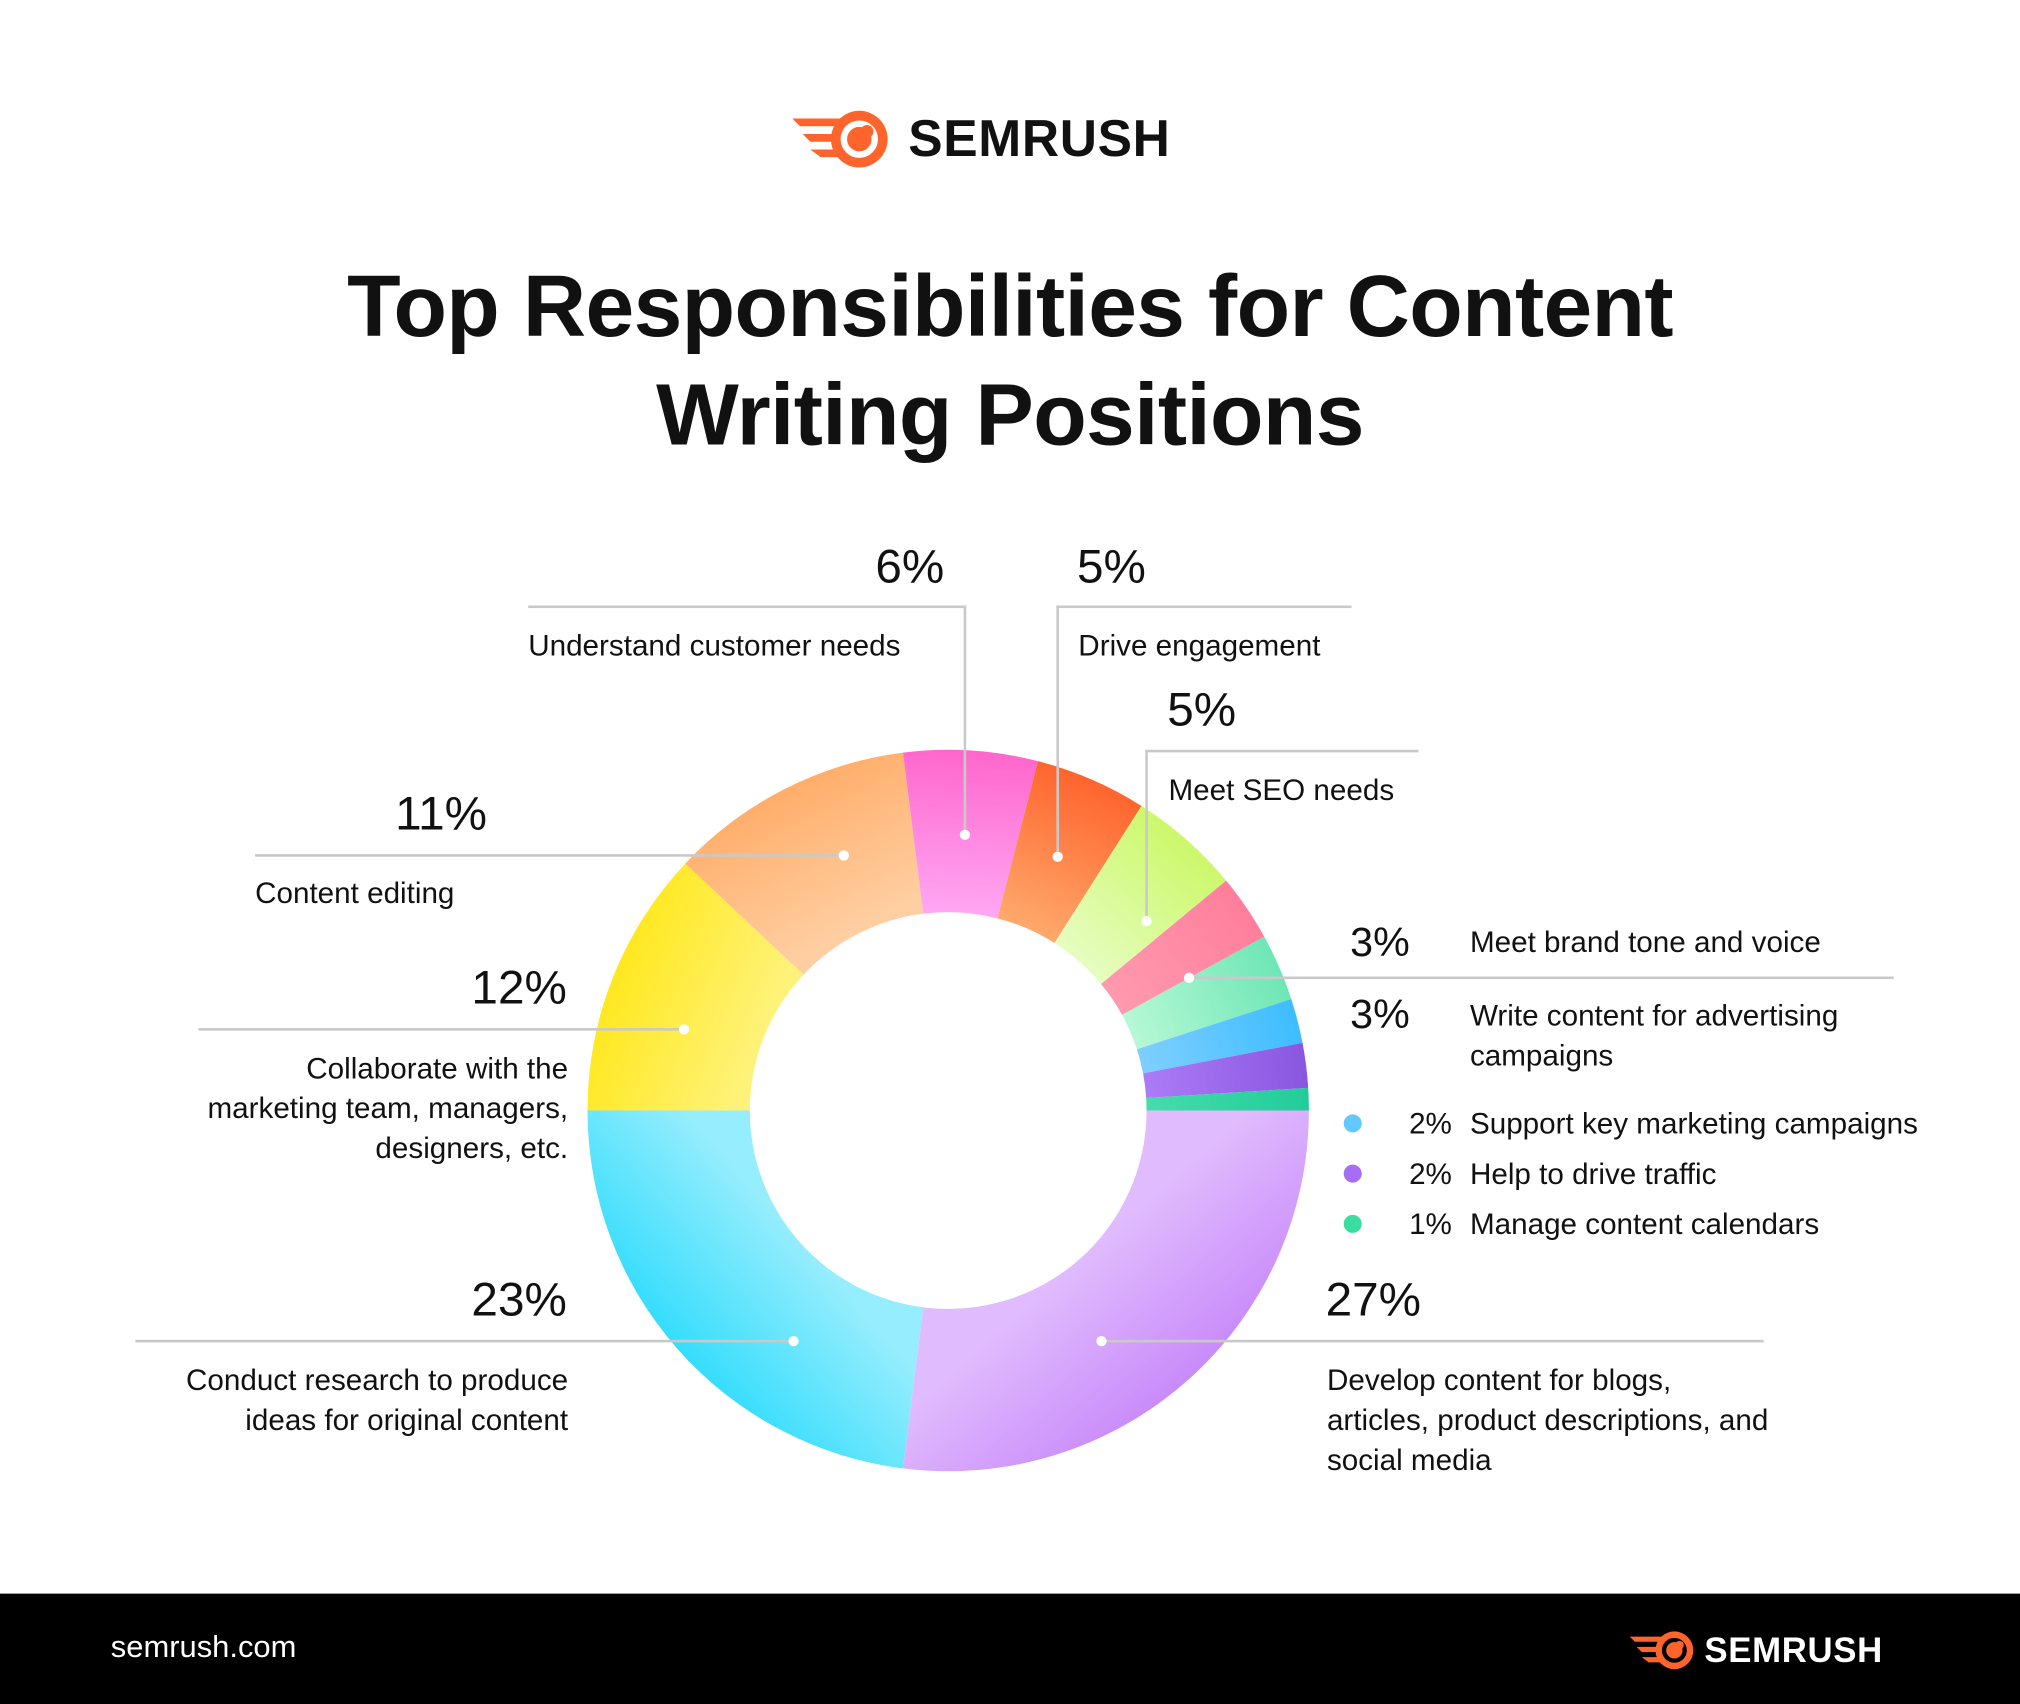 The width and height of the screenshot is (2020, 1704). What do you see at coordinates (1793, 1649) in the screenshot?
I see `footer-logo-text: SEMRUSH` at bounding box center [1793, 1649].